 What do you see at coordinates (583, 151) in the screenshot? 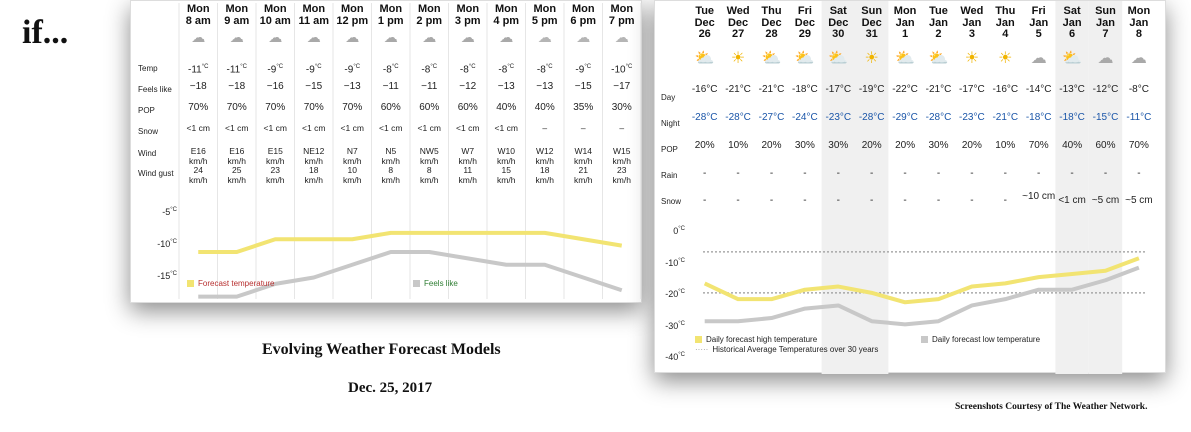
I see `wind-dir: W14` at bounding box center [583, 151].